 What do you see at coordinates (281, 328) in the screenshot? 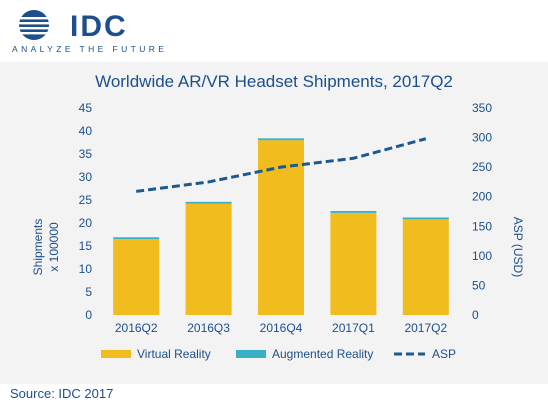
I see `x-tick-label: 2016Q4` at bounding box center [281, 328].